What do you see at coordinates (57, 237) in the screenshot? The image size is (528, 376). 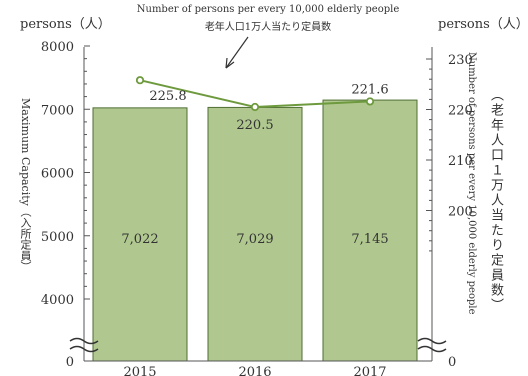 I see `left-tick-label: 5000` at bounding box center [57, 237].